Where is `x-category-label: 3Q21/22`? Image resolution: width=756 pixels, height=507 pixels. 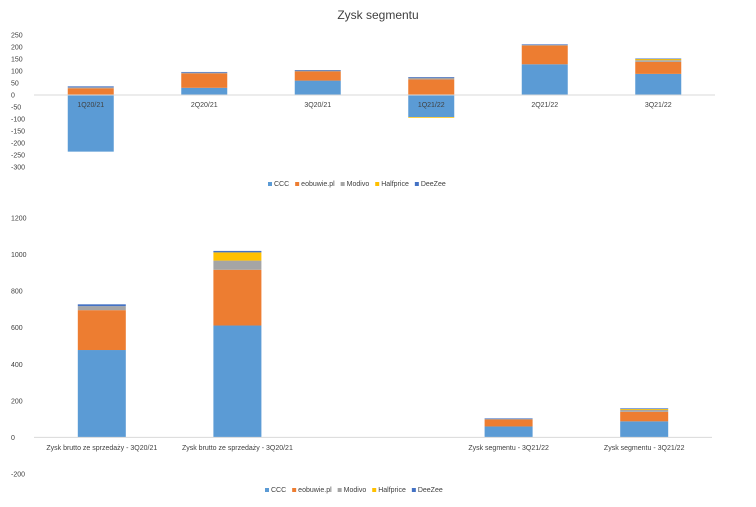 x-category-label: 3Q21/22 is located at coordinates (658, 105).